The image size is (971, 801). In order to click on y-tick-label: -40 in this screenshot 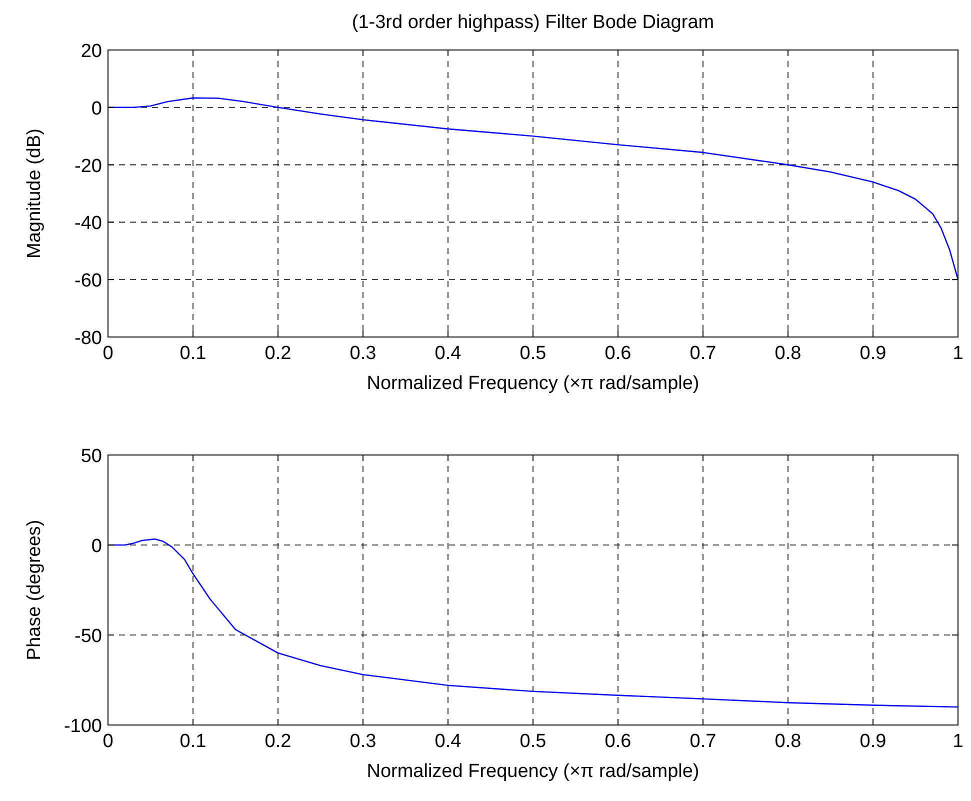, I will do `click(88, 223)`.